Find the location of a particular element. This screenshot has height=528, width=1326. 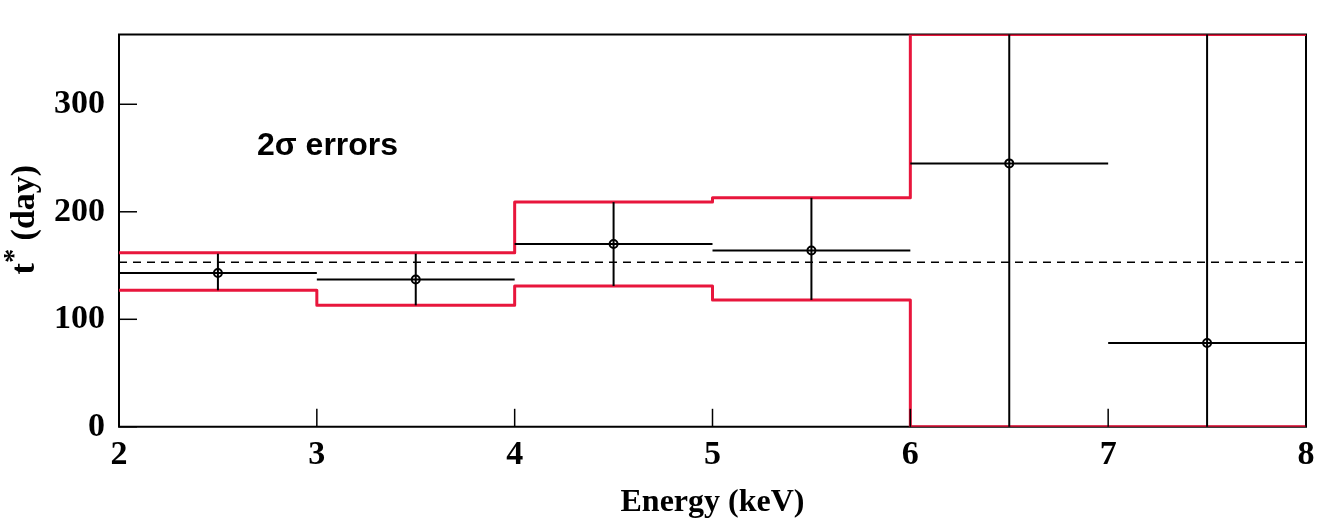

x-tick-label: 7 is located at coordinates (1108, 452).